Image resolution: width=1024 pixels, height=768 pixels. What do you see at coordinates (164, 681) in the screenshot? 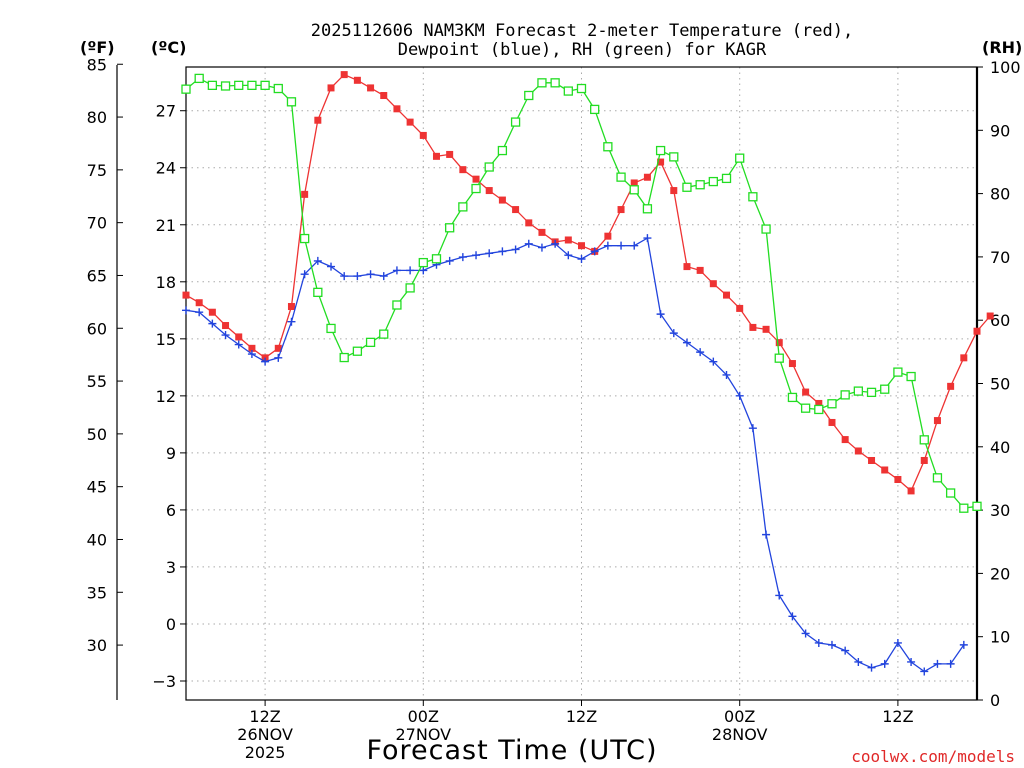
I see `celsius-tick-label: −3` at bounding box center [164, 681].